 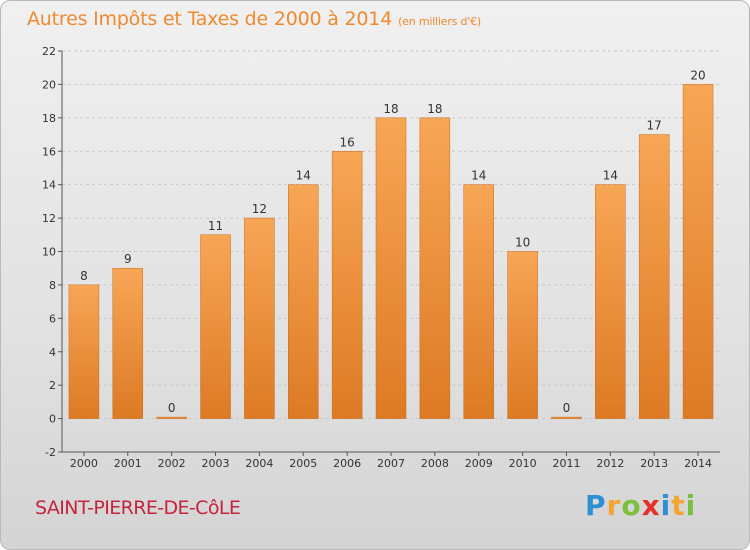 I want to click on data-label-2014: 20, so click(x=697, y=75).